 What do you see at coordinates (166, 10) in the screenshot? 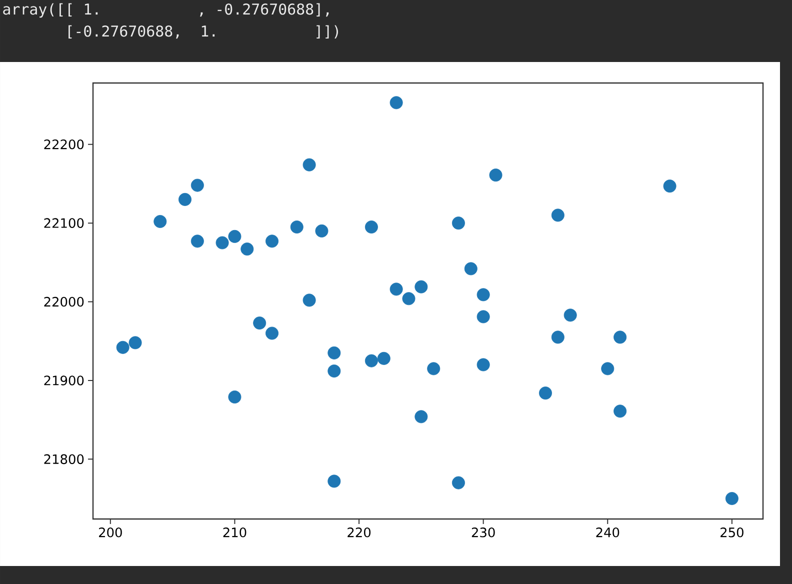
I see `text: array([[ 1. , -0.27670688],` at bounding box center [166, 10].